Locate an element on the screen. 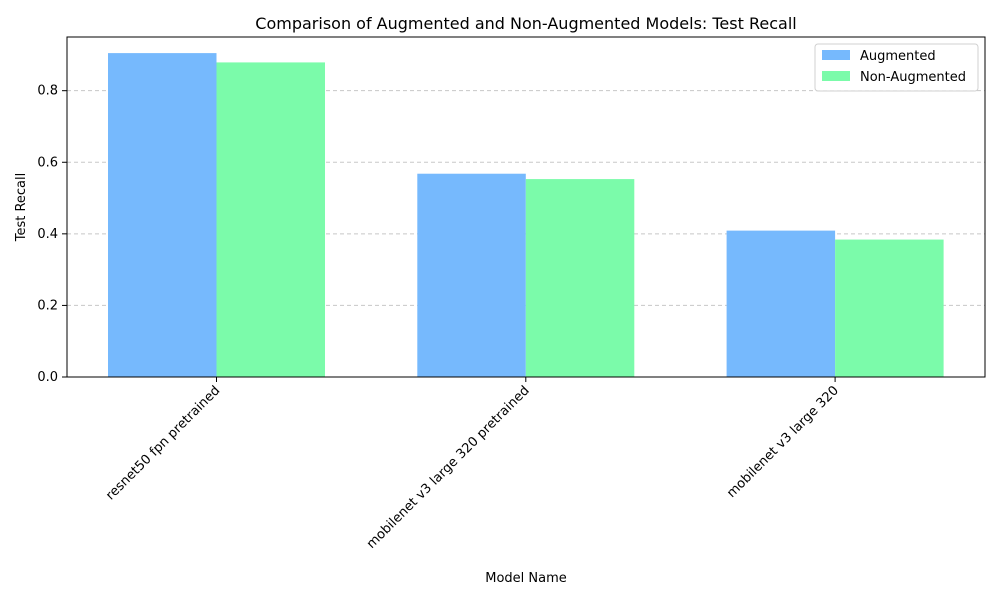 This screenshot has height=600, width=1000. x-tick-label: mobilenet v3 large 320 is located at coordinates (783, 442).